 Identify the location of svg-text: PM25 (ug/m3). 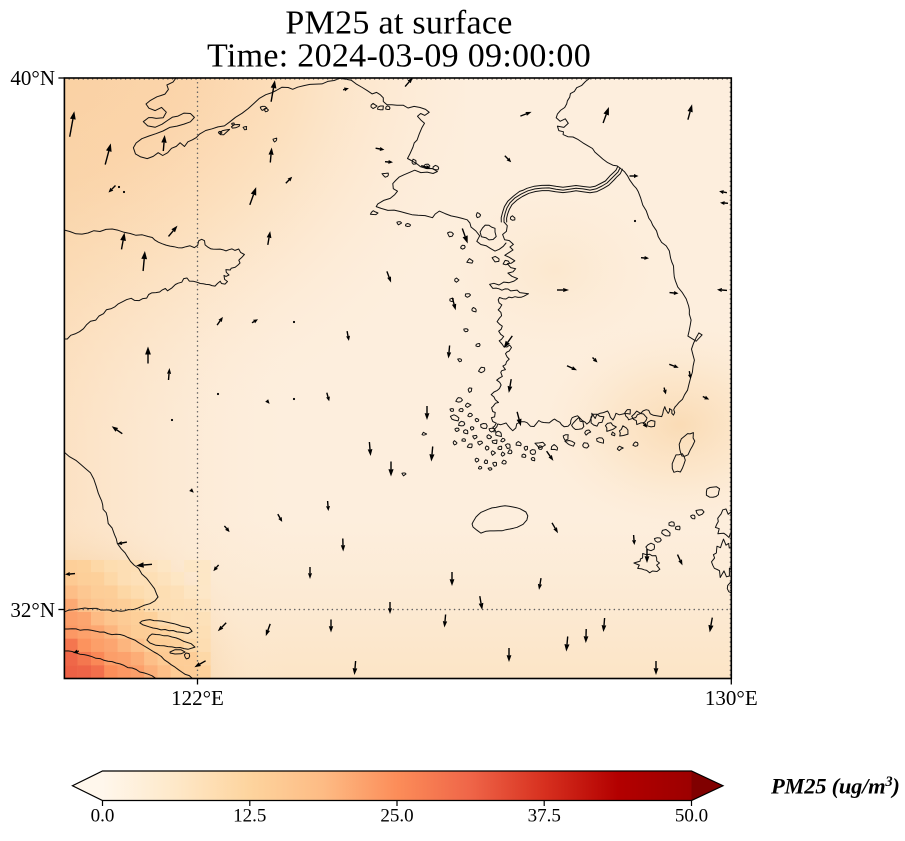
(835, 786).